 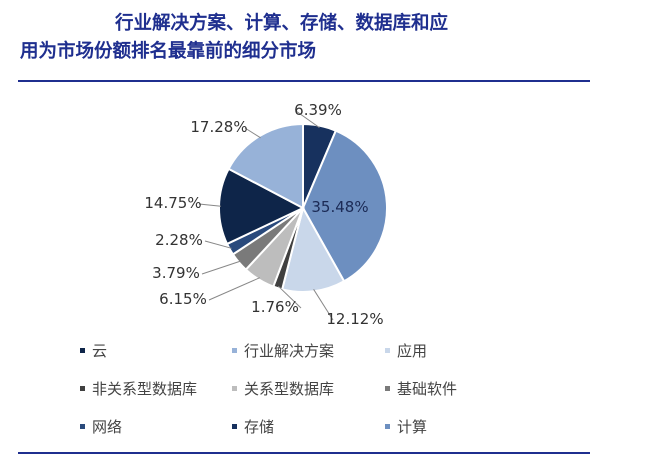 I want to click on data-label-6: 3.79%, so click(x=176, y=273).